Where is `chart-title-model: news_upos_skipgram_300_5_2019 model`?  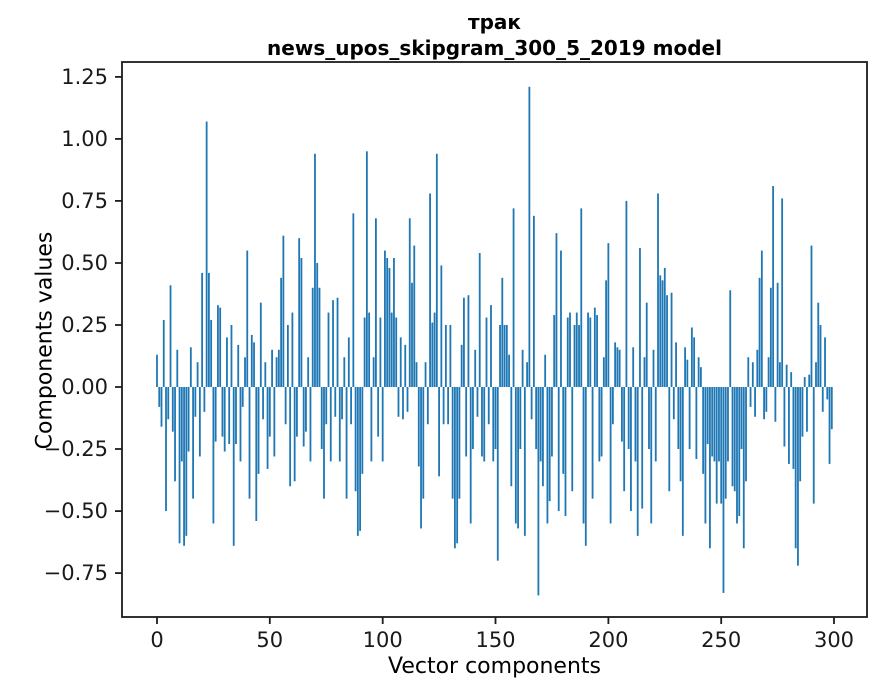 chart-title-model: news_upos_skipgram_300_5_2019 model is located at coordinates (494, 48).